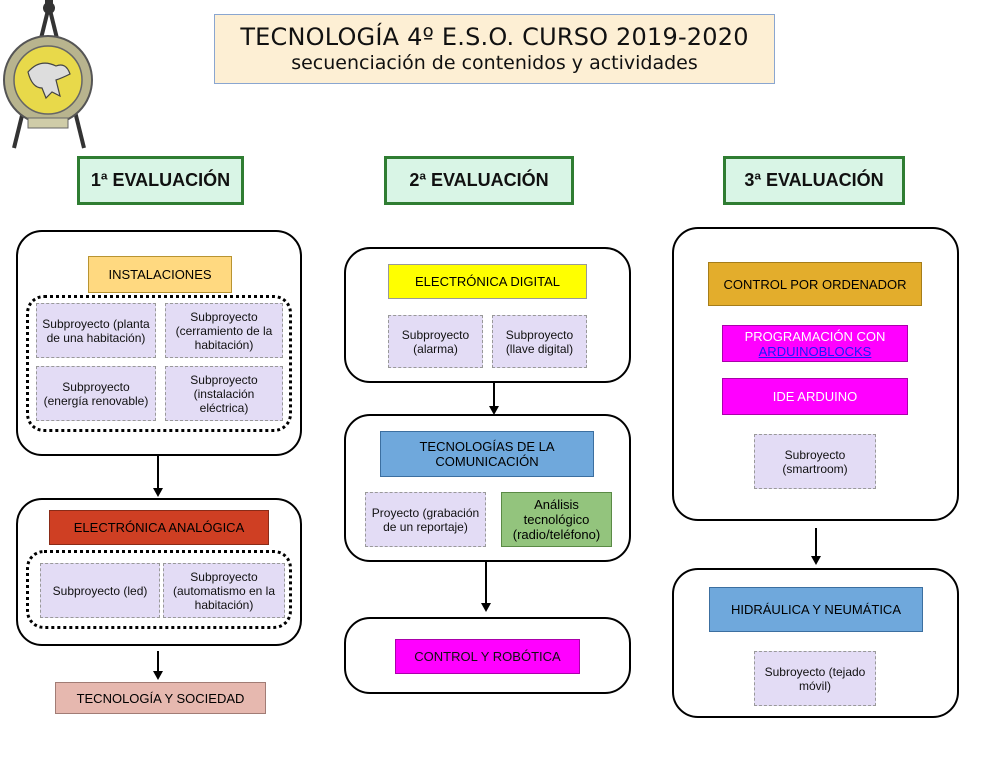 This screenshot has width=998, height=771. I want to click on arrow-1b-head, so click(158, 675).